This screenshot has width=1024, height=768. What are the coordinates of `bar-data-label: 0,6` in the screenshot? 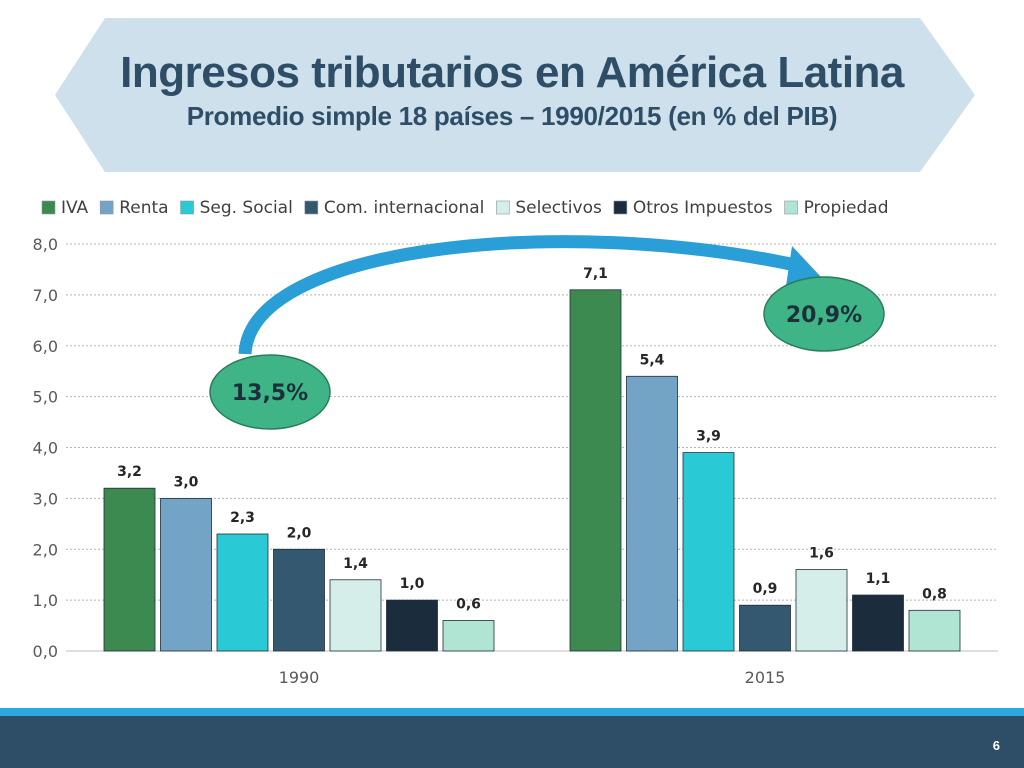 It's located at (468, 604).